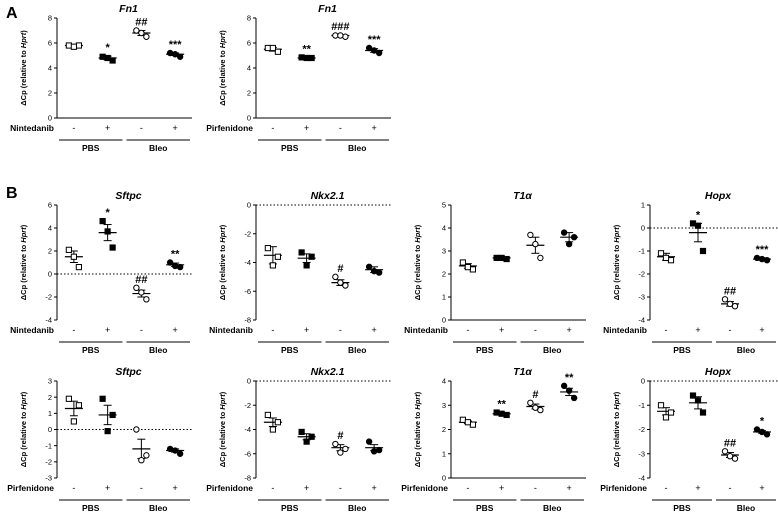  Describe the element at coordinates (444, 297) in the screenshot. I see `y-tick-label: 1` at that location.